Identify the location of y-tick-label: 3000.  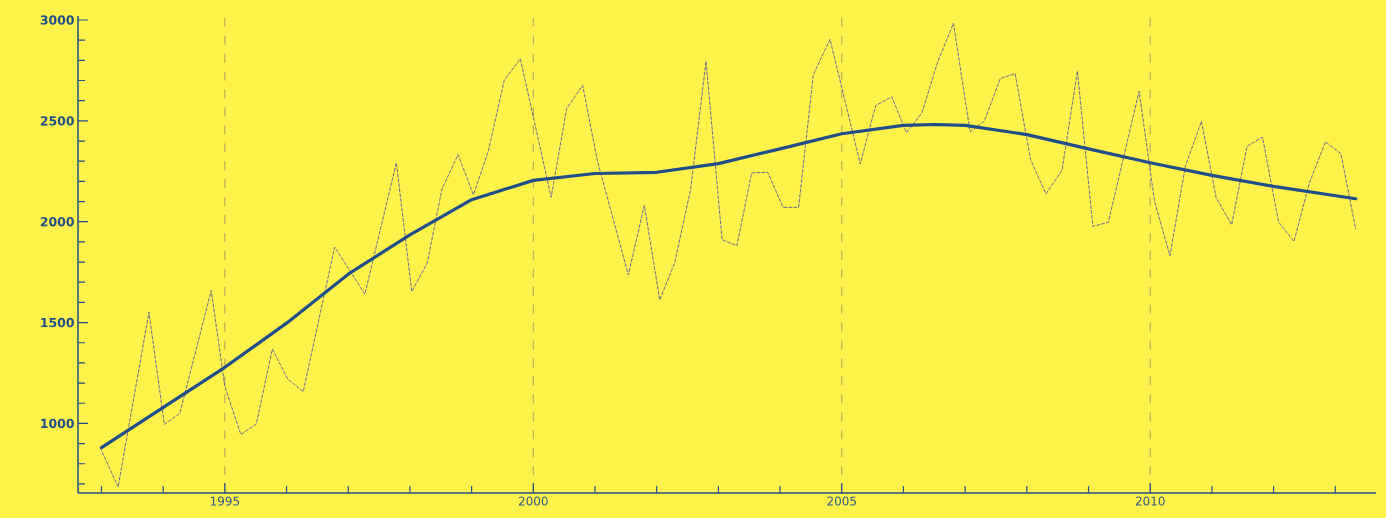
(57, 20).